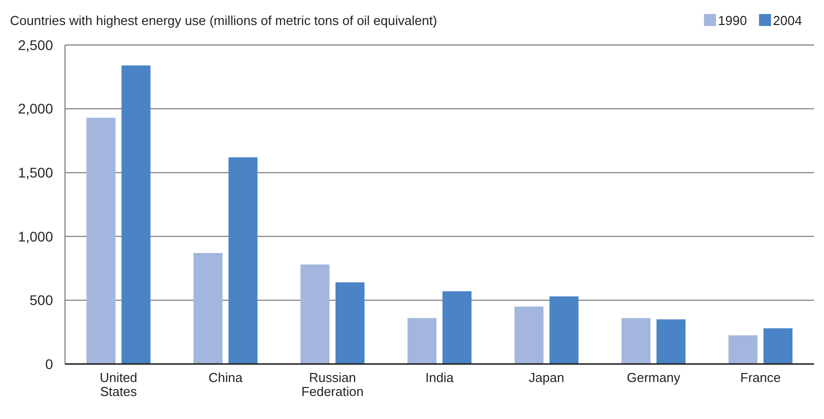  I want to click on legend-label: 1990, so click(732, 20).